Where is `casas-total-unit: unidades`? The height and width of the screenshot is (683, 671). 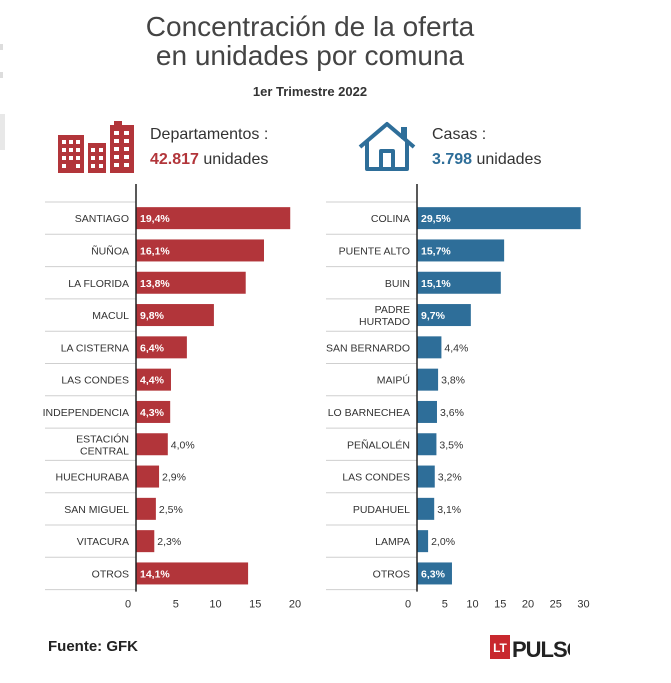 casas-total-unit: unidades is located at coordinates (509, 159).